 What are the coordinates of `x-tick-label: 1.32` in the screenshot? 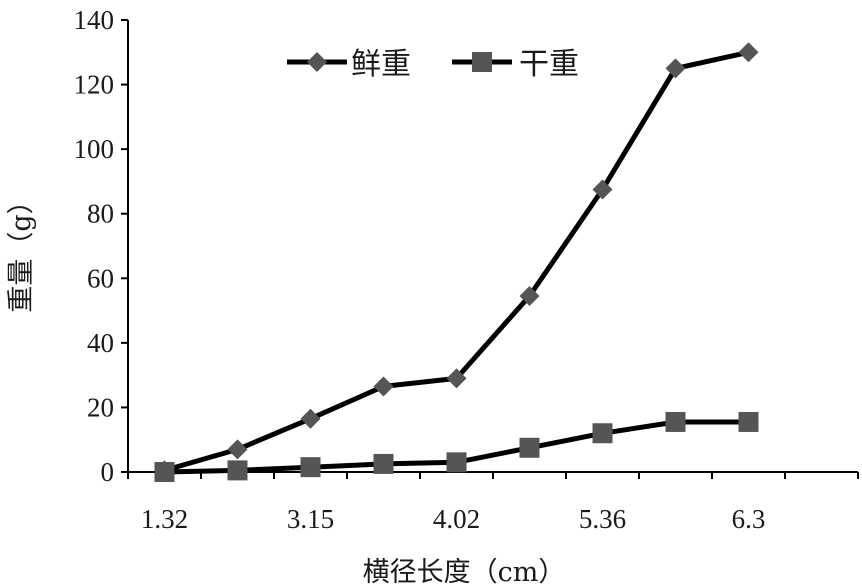 It's located at (164, 519).